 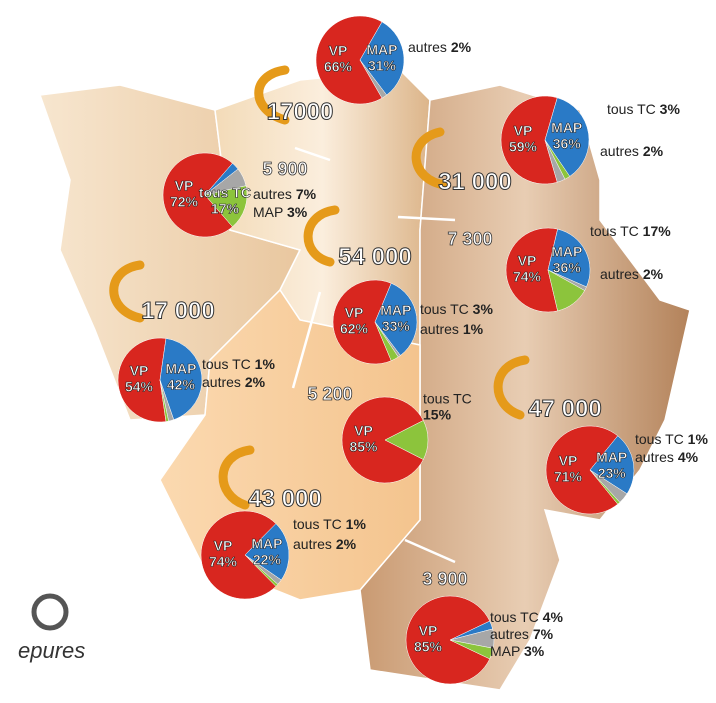 I want to click on slice-text: autres 7%, so click(x=522, y=634).